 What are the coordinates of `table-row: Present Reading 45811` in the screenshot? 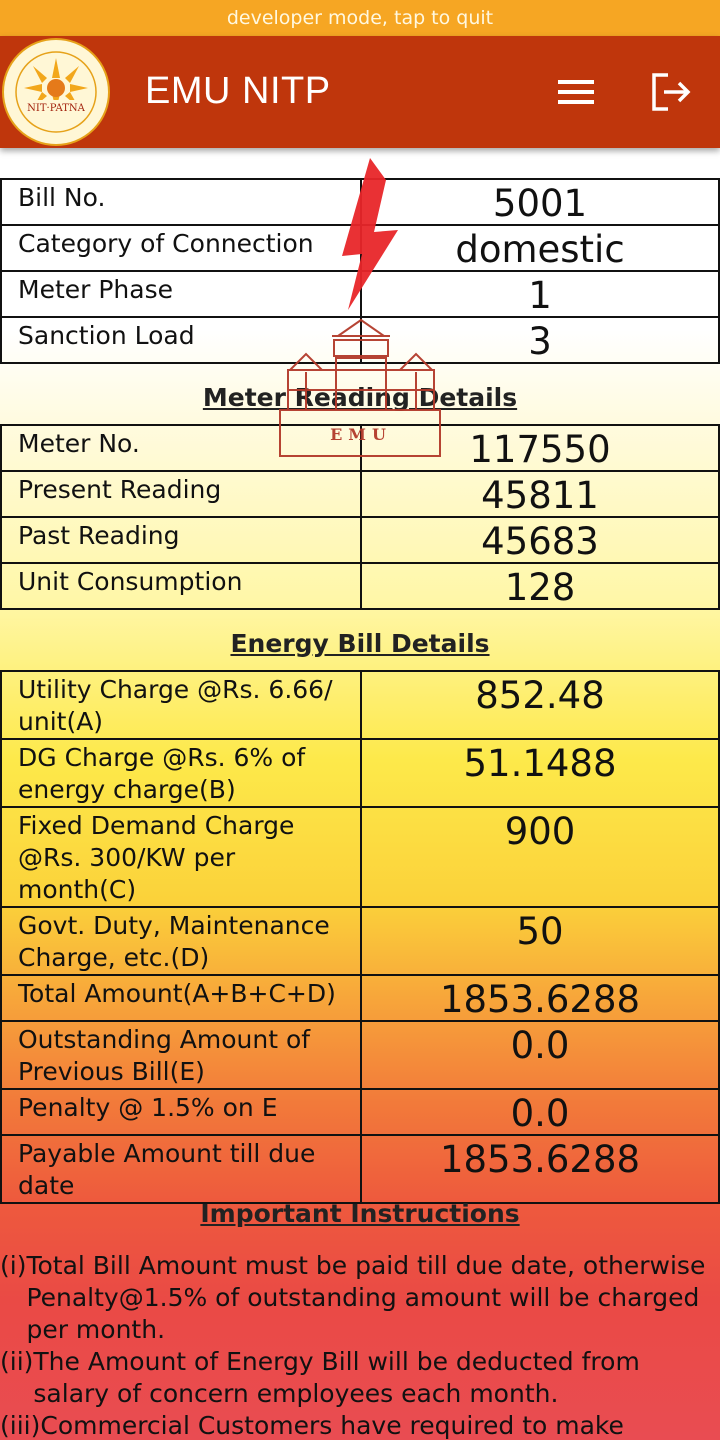 It's located at (360, 494).